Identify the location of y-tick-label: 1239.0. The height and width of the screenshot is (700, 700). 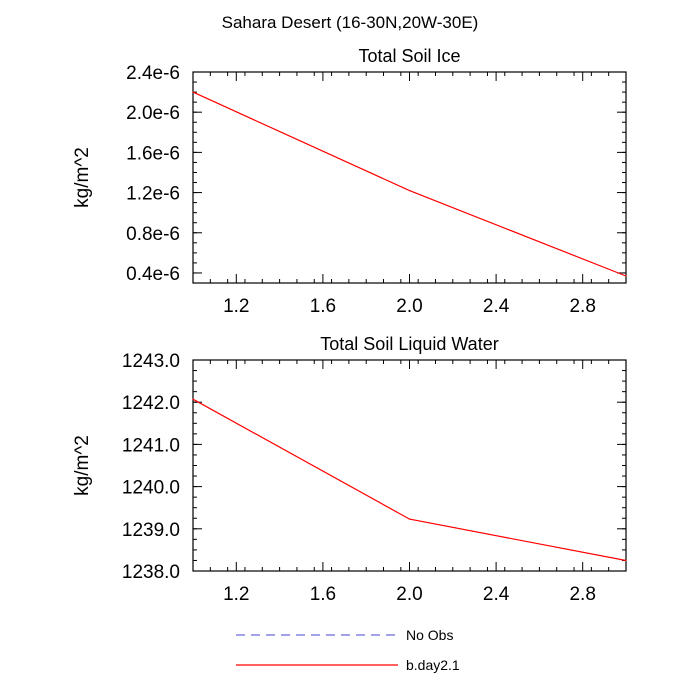
(151, 530).